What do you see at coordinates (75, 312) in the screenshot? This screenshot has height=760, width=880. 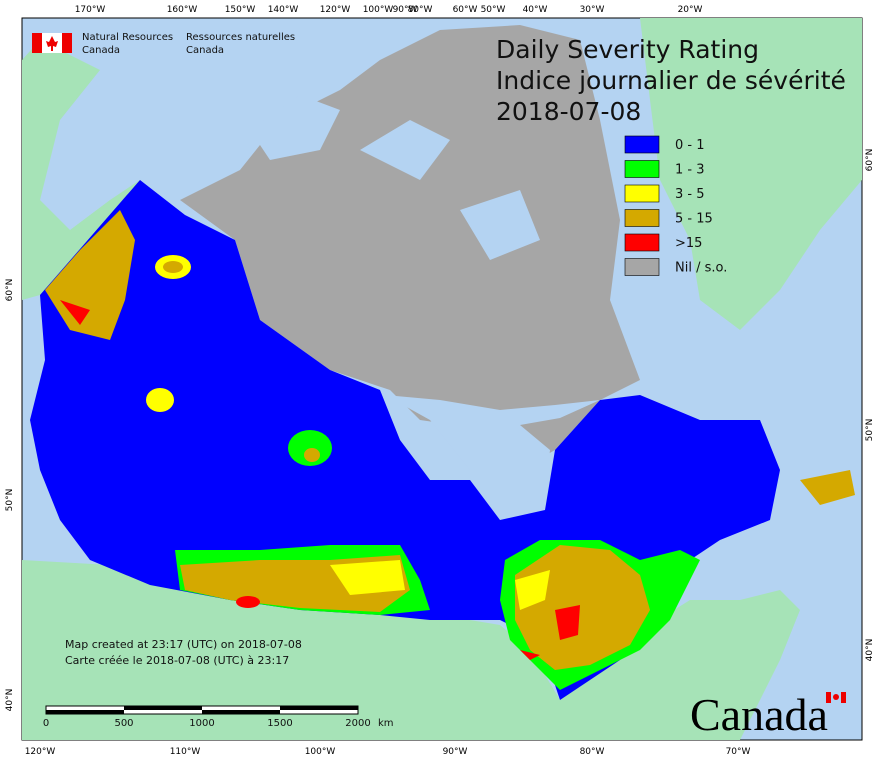 I see `yukon-extreme` at bounding box center [75, 312].